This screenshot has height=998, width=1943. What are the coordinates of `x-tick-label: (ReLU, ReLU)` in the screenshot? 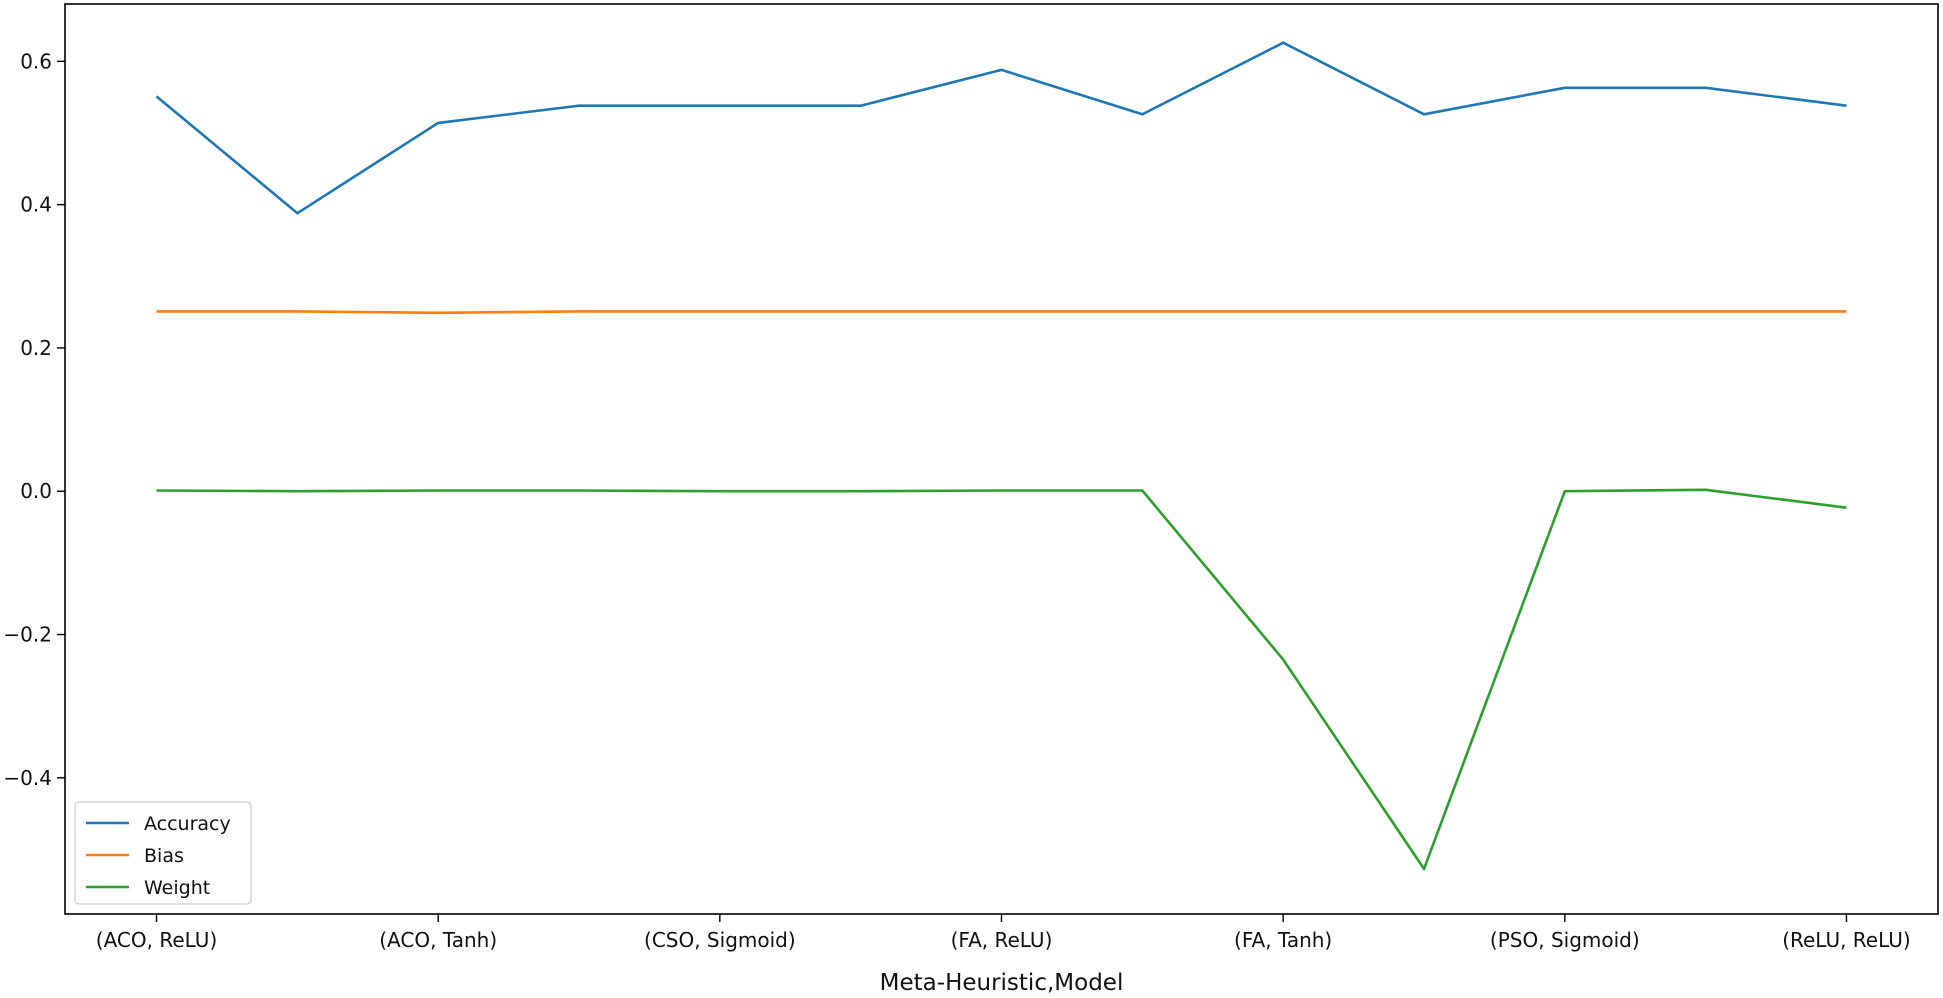 It's located at (1846, 940).